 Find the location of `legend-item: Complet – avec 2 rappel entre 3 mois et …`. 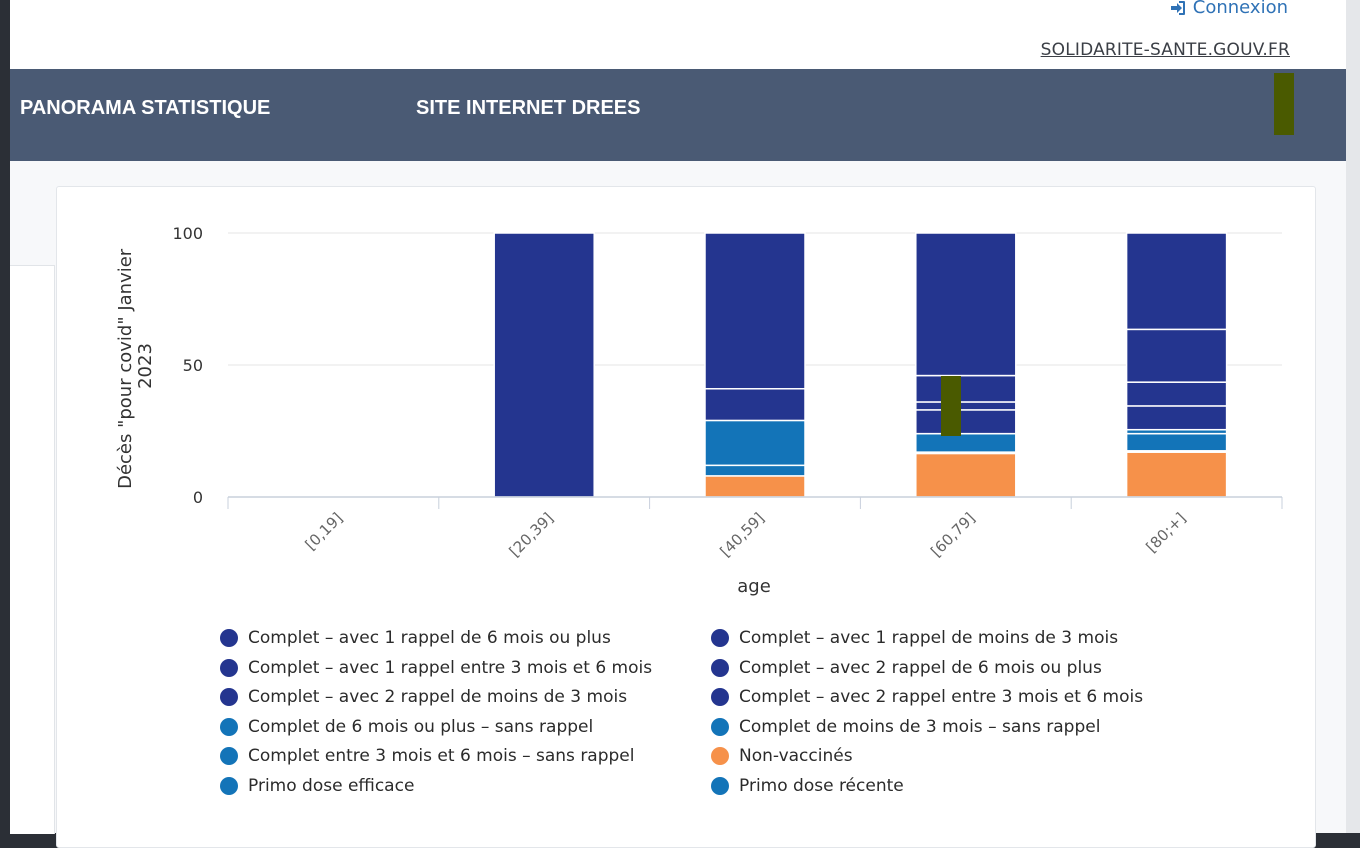

legend-item: Complet – avec 2 rappel entre 3 mois et … is located at coordinates (927, 697).